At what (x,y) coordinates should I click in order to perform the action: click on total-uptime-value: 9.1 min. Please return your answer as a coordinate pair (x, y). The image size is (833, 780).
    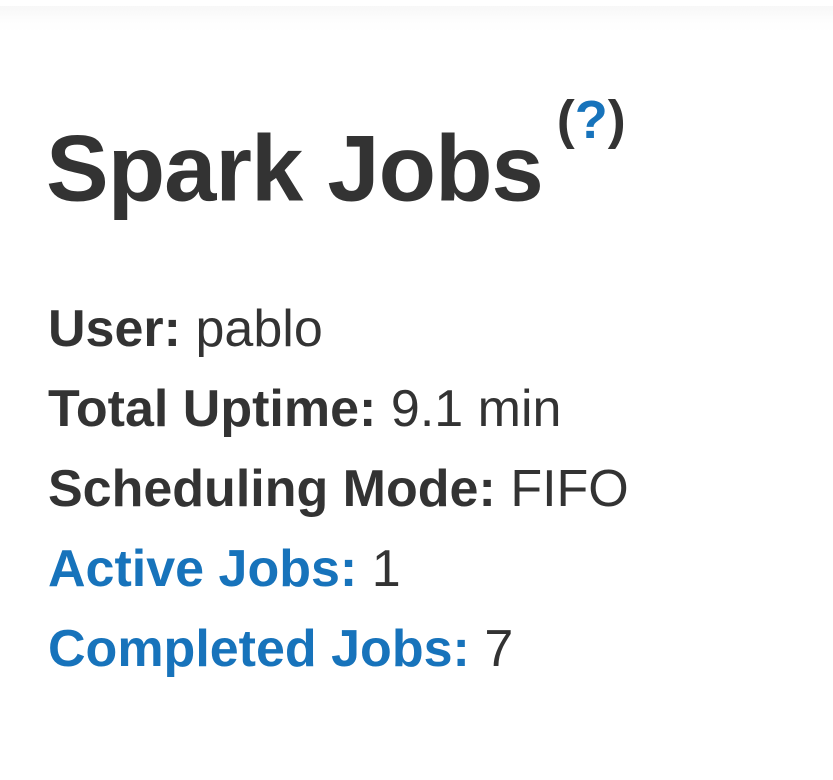
    Looking at the image, I should click on (476, 409).